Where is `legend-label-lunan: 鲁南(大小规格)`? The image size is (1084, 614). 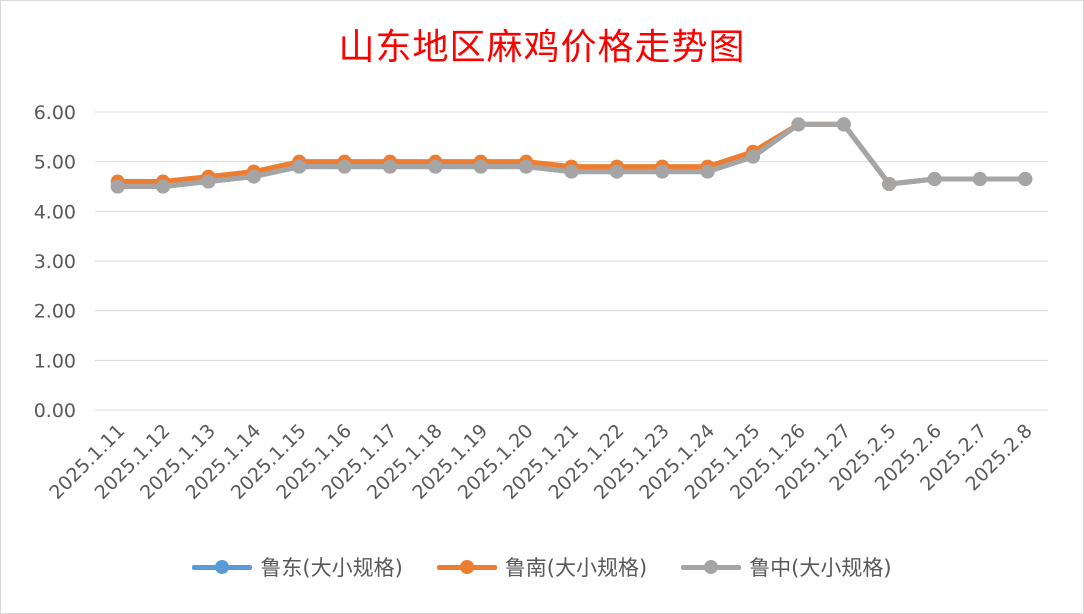
legend-label-lunan: 鲁南(大小规格) is located at coordinates (576, 568).